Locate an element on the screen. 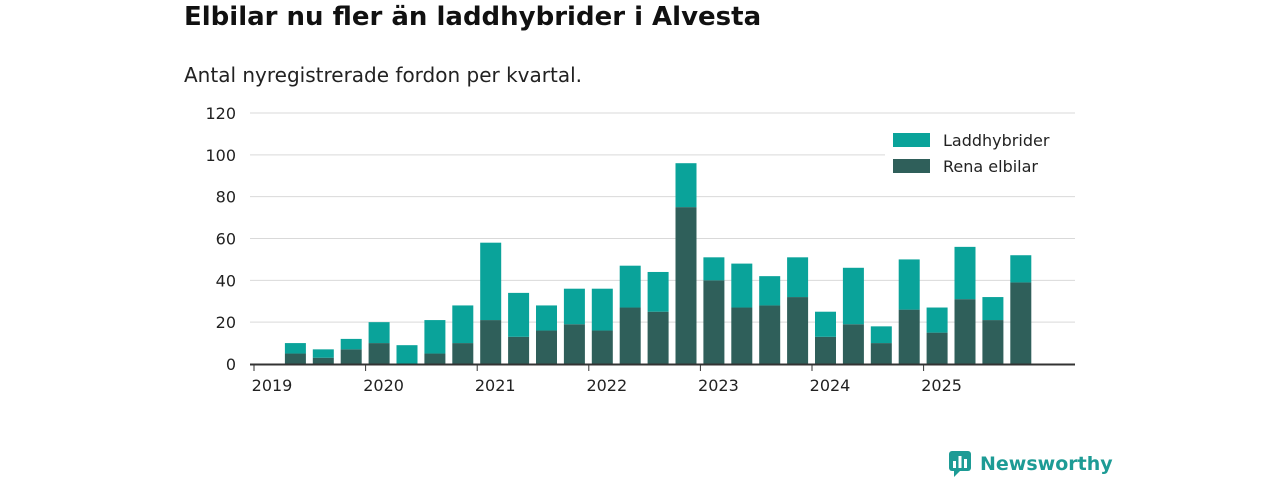  bar-laddhybrider-2022-q3 is located at coordinates (658, 291).